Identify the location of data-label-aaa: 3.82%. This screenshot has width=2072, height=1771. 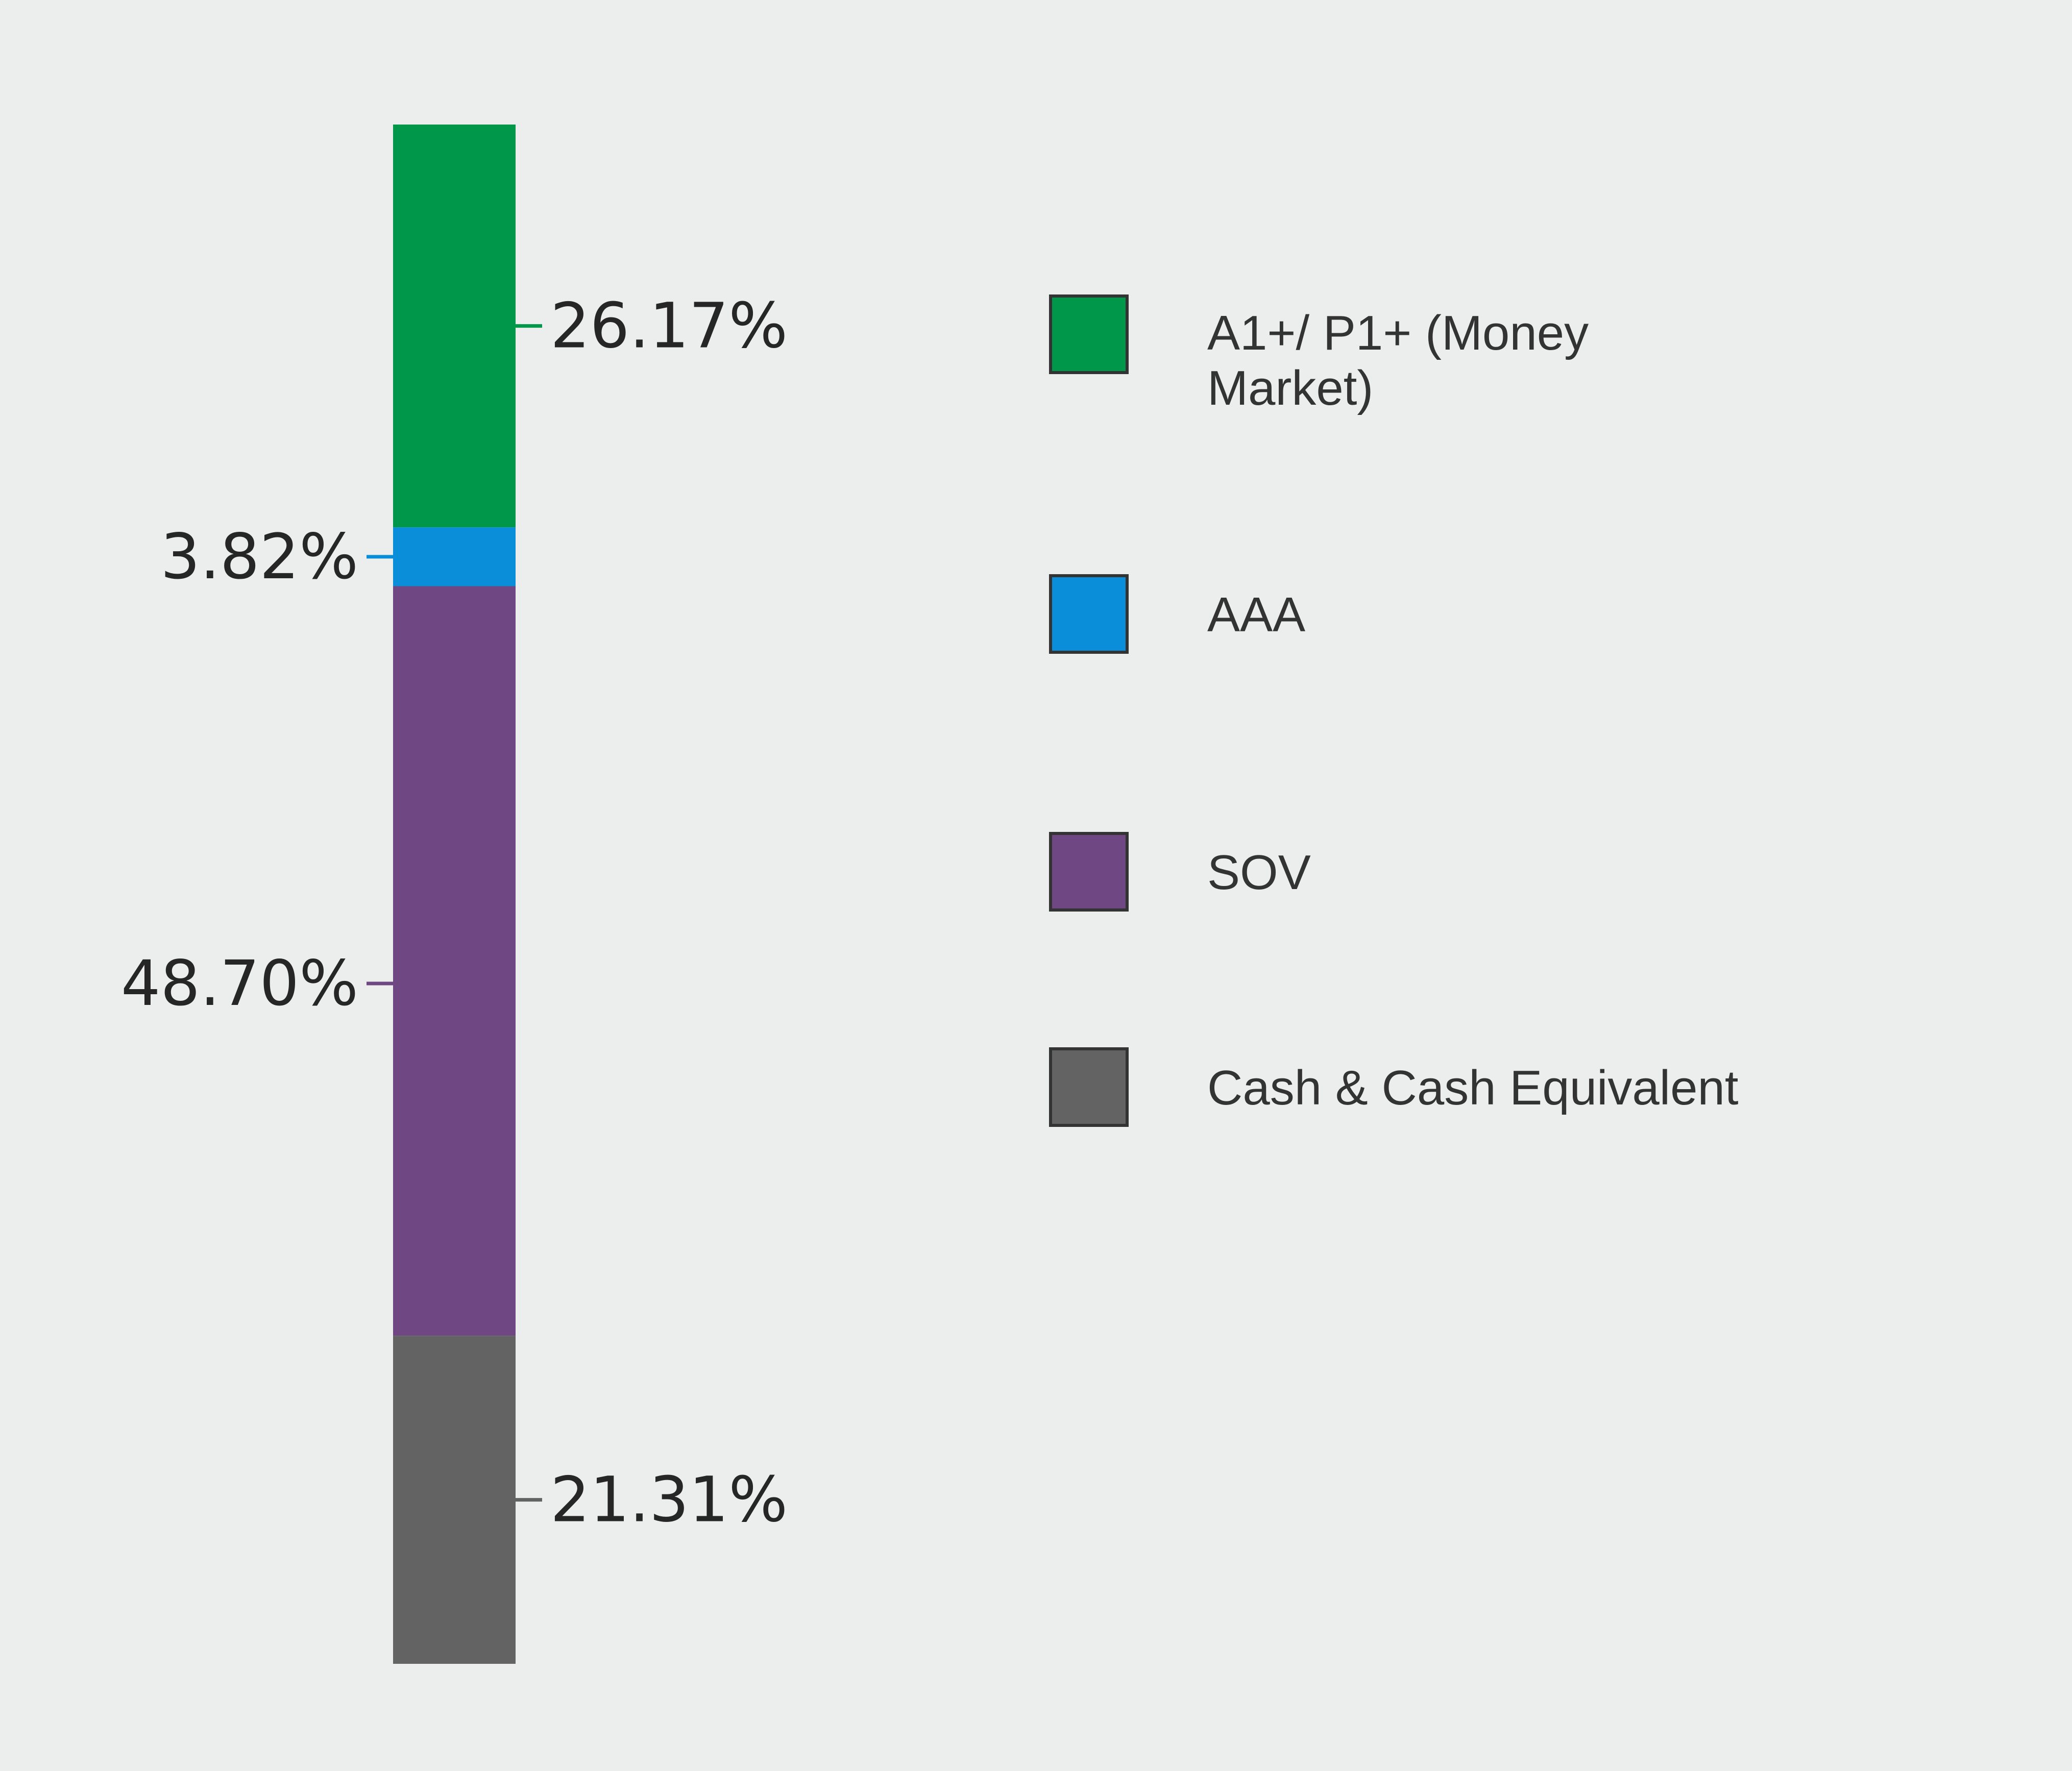
(259, 557).